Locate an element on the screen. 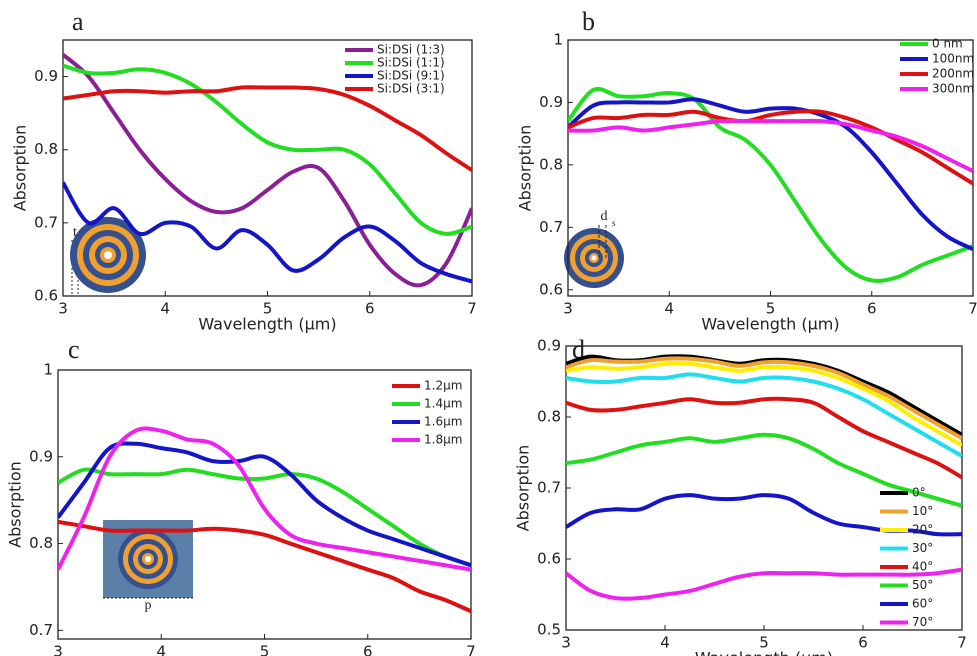 The image size is (977, 656). legend-label: 60° is located at coordinates (922, 604).